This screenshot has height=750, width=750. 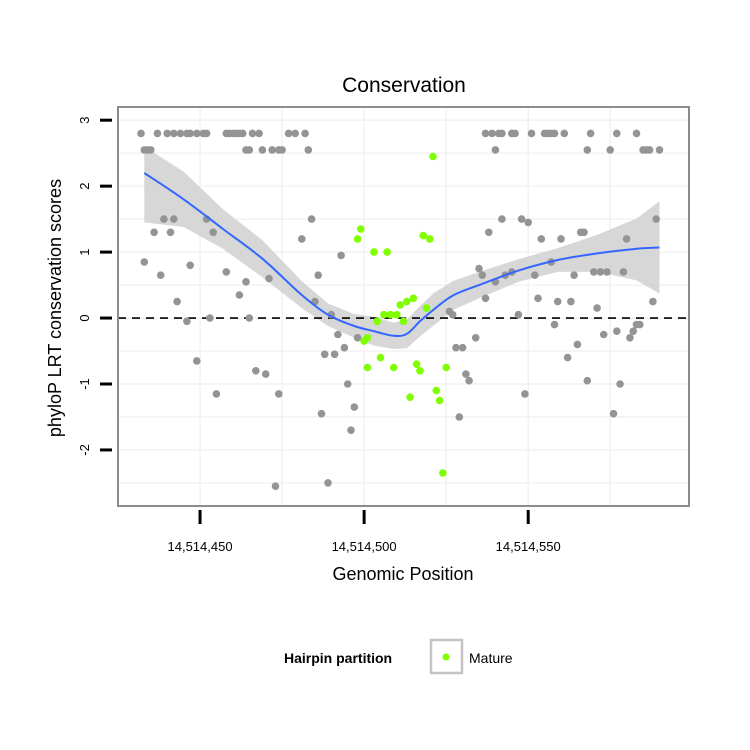 What do you see at coordinates (402, 314) in the screenshot?
I see `mature-points` at bounding box center [402, 314].